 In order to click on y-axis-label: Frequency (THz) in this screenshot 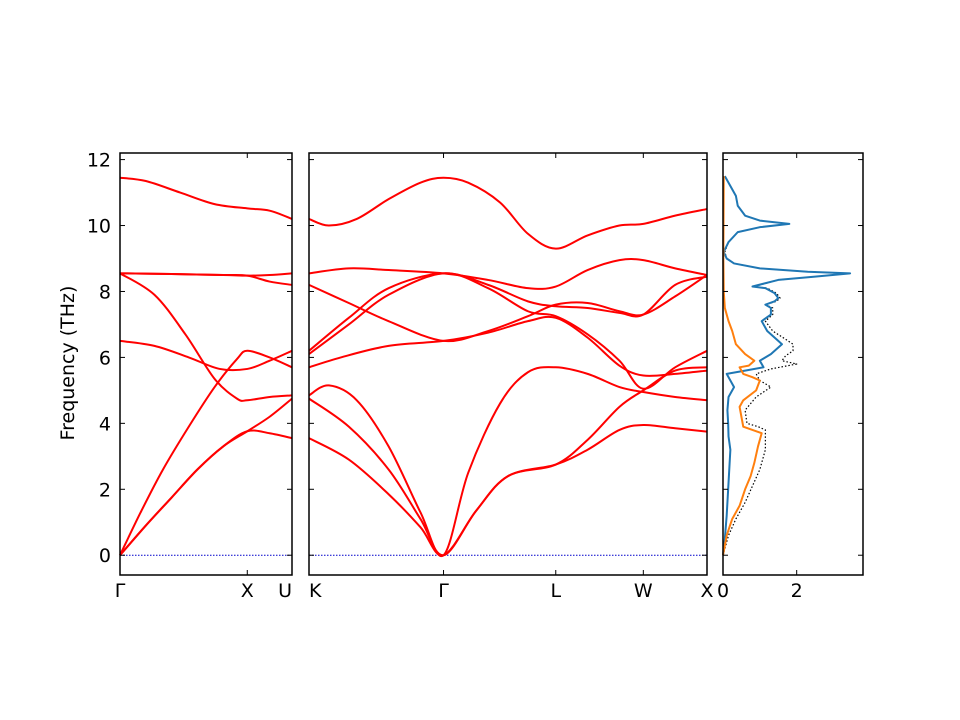, I will do `click(68, 363)`.